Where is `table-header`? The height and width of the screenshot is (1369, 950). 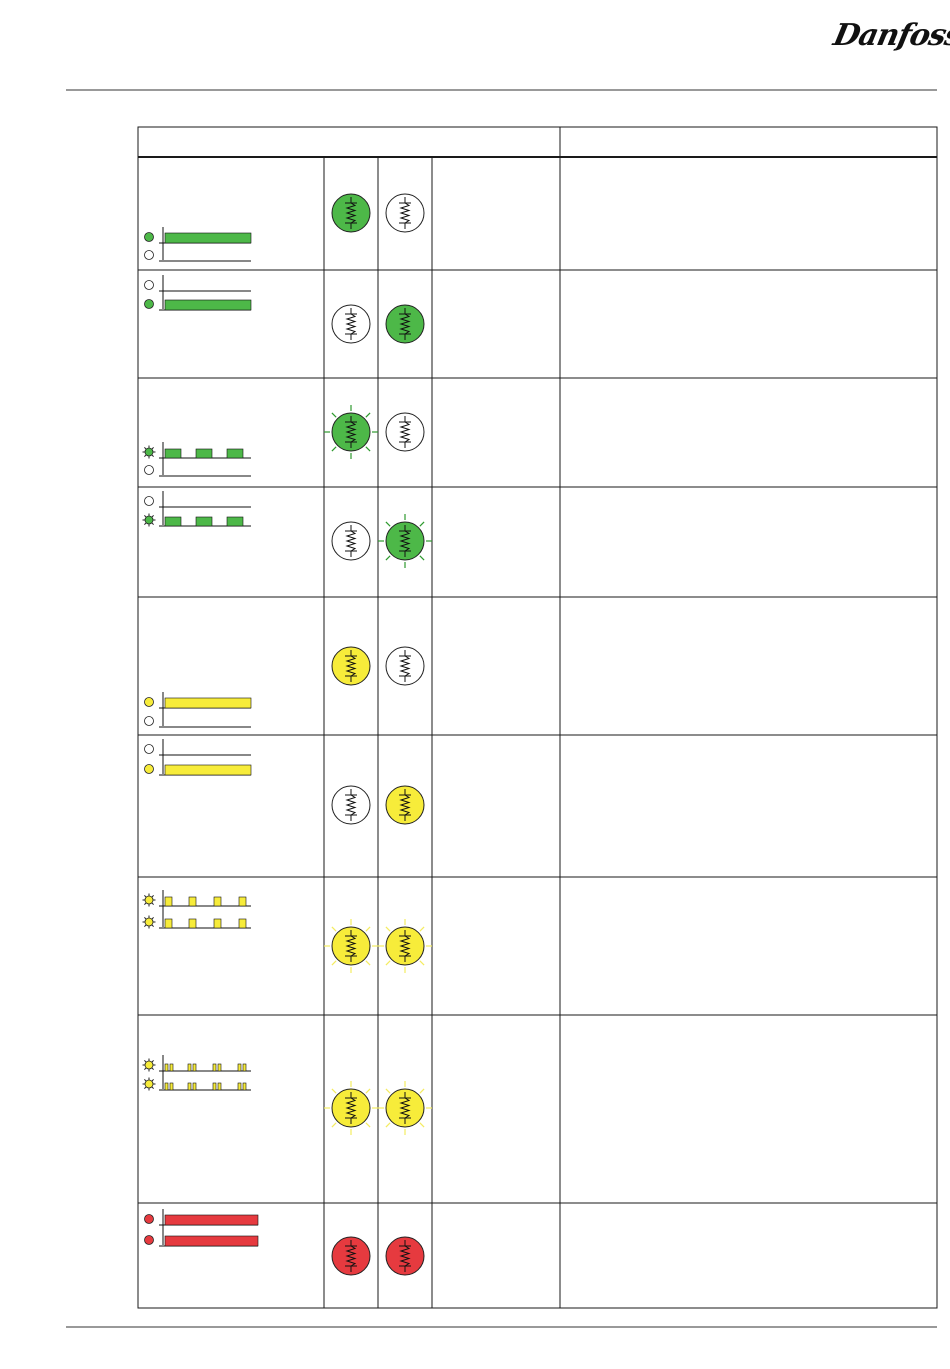 table-header is located at coordinates (537, 142).